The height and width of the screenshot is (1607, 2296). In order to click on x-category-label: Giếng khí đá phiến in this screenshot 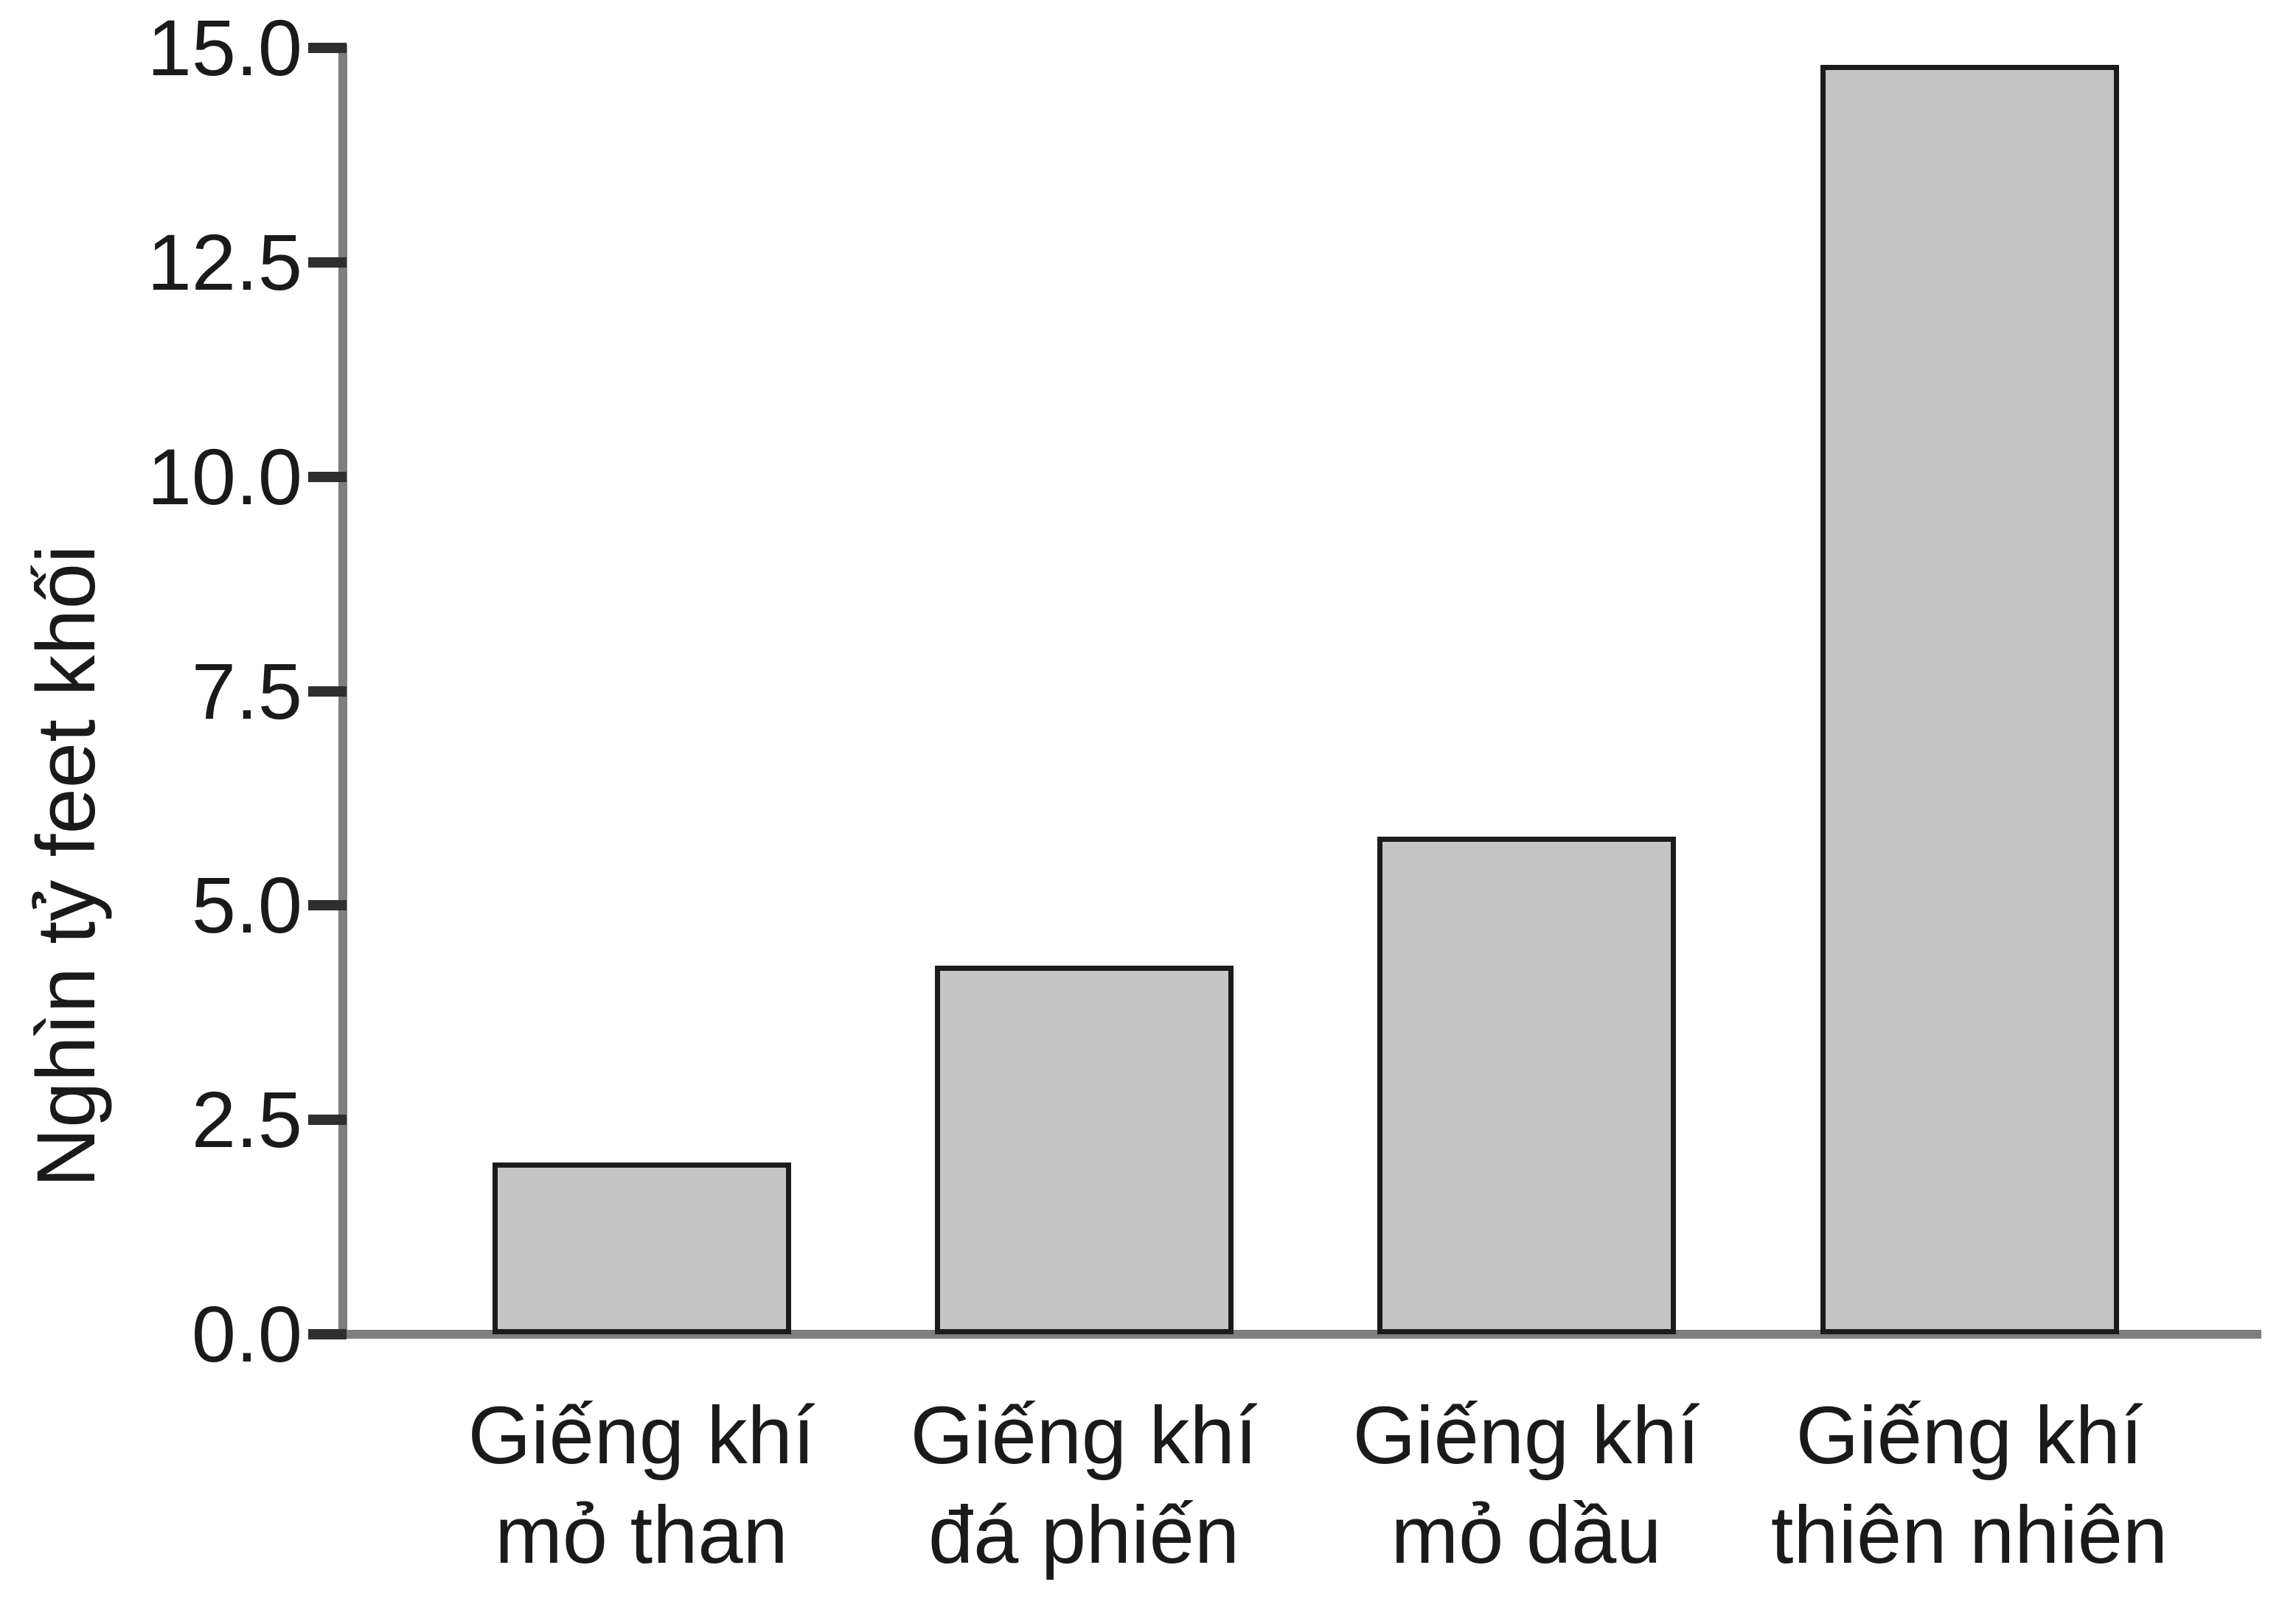, I will do `click(1084, 1486)`.